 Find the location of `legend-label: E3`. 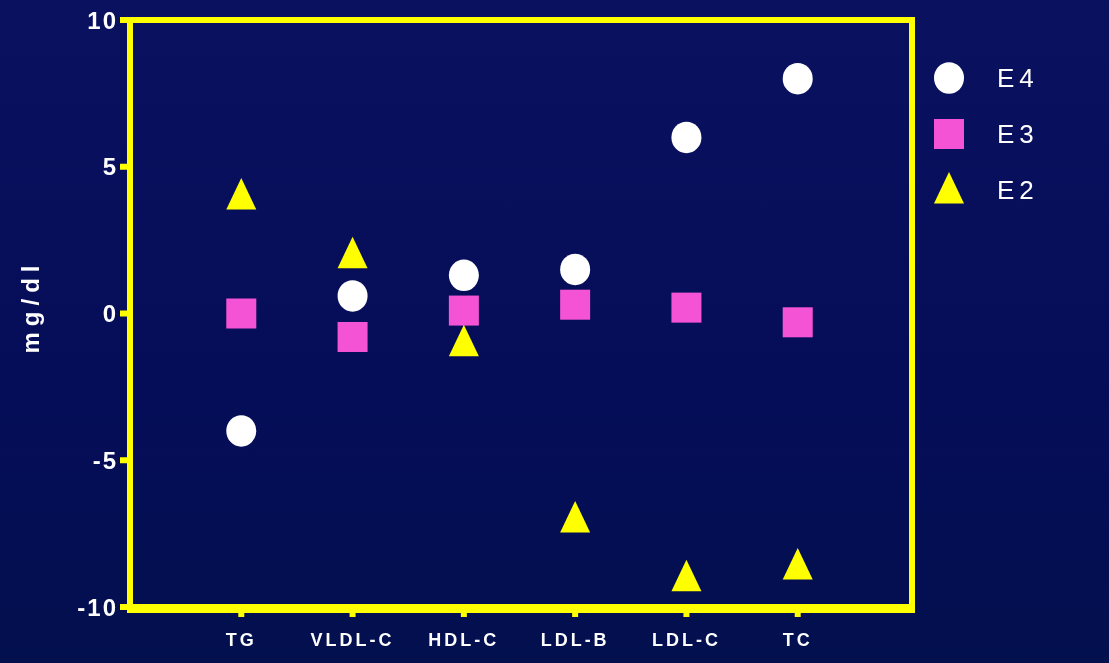

legend-label: E3 is located at coordinates (1018, 134).